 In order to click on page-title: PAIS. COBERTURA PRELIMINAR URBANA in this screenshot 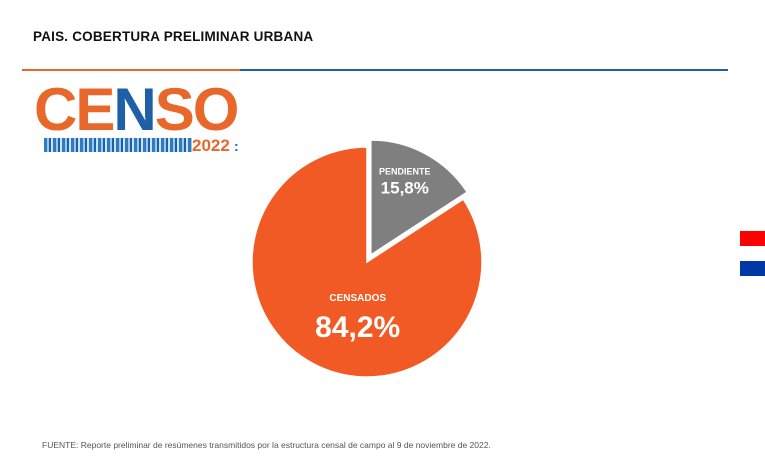, I will do `click(173, 36)`.